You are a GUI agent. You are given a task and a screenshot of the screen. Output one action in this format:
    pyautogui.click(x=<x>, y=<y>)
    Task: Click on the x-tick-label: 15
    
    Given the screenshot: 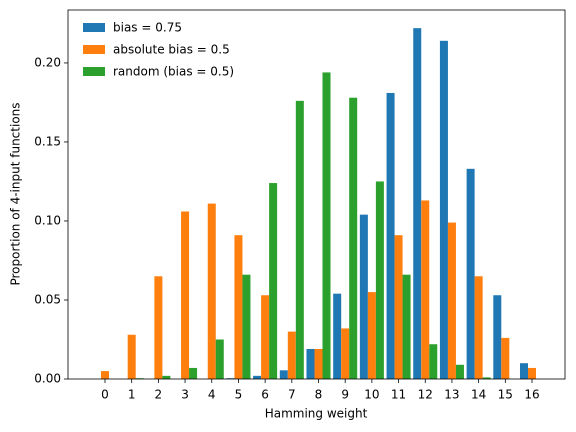 What is the action you would take?
    pyautogui.click(x=505, y=395)
    